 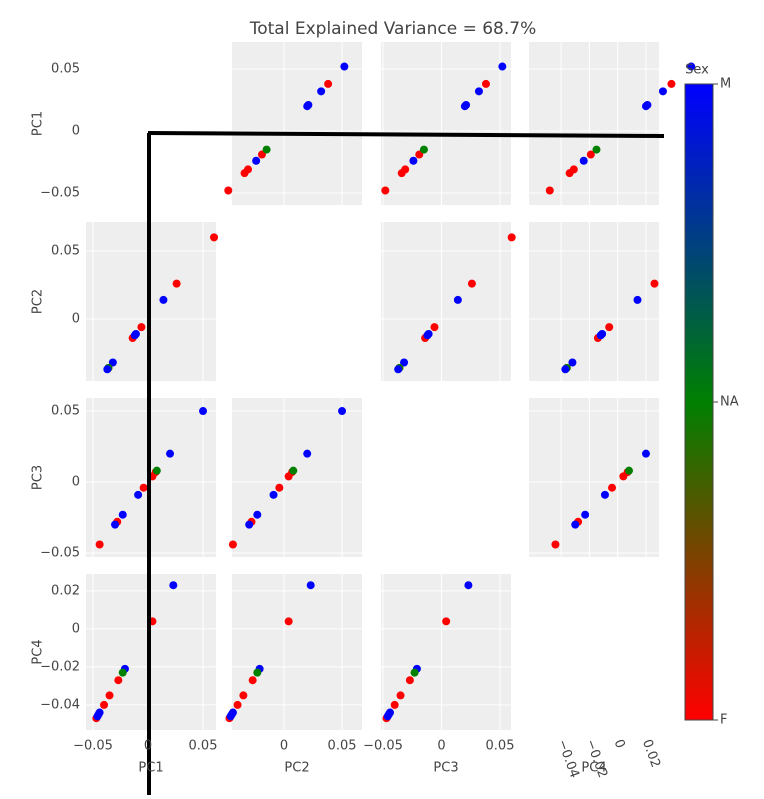 What do you see at coordinates (65, 590) in the screenshot?
I see `y-tick-label: 0.02` at bounding box center [65, 590].